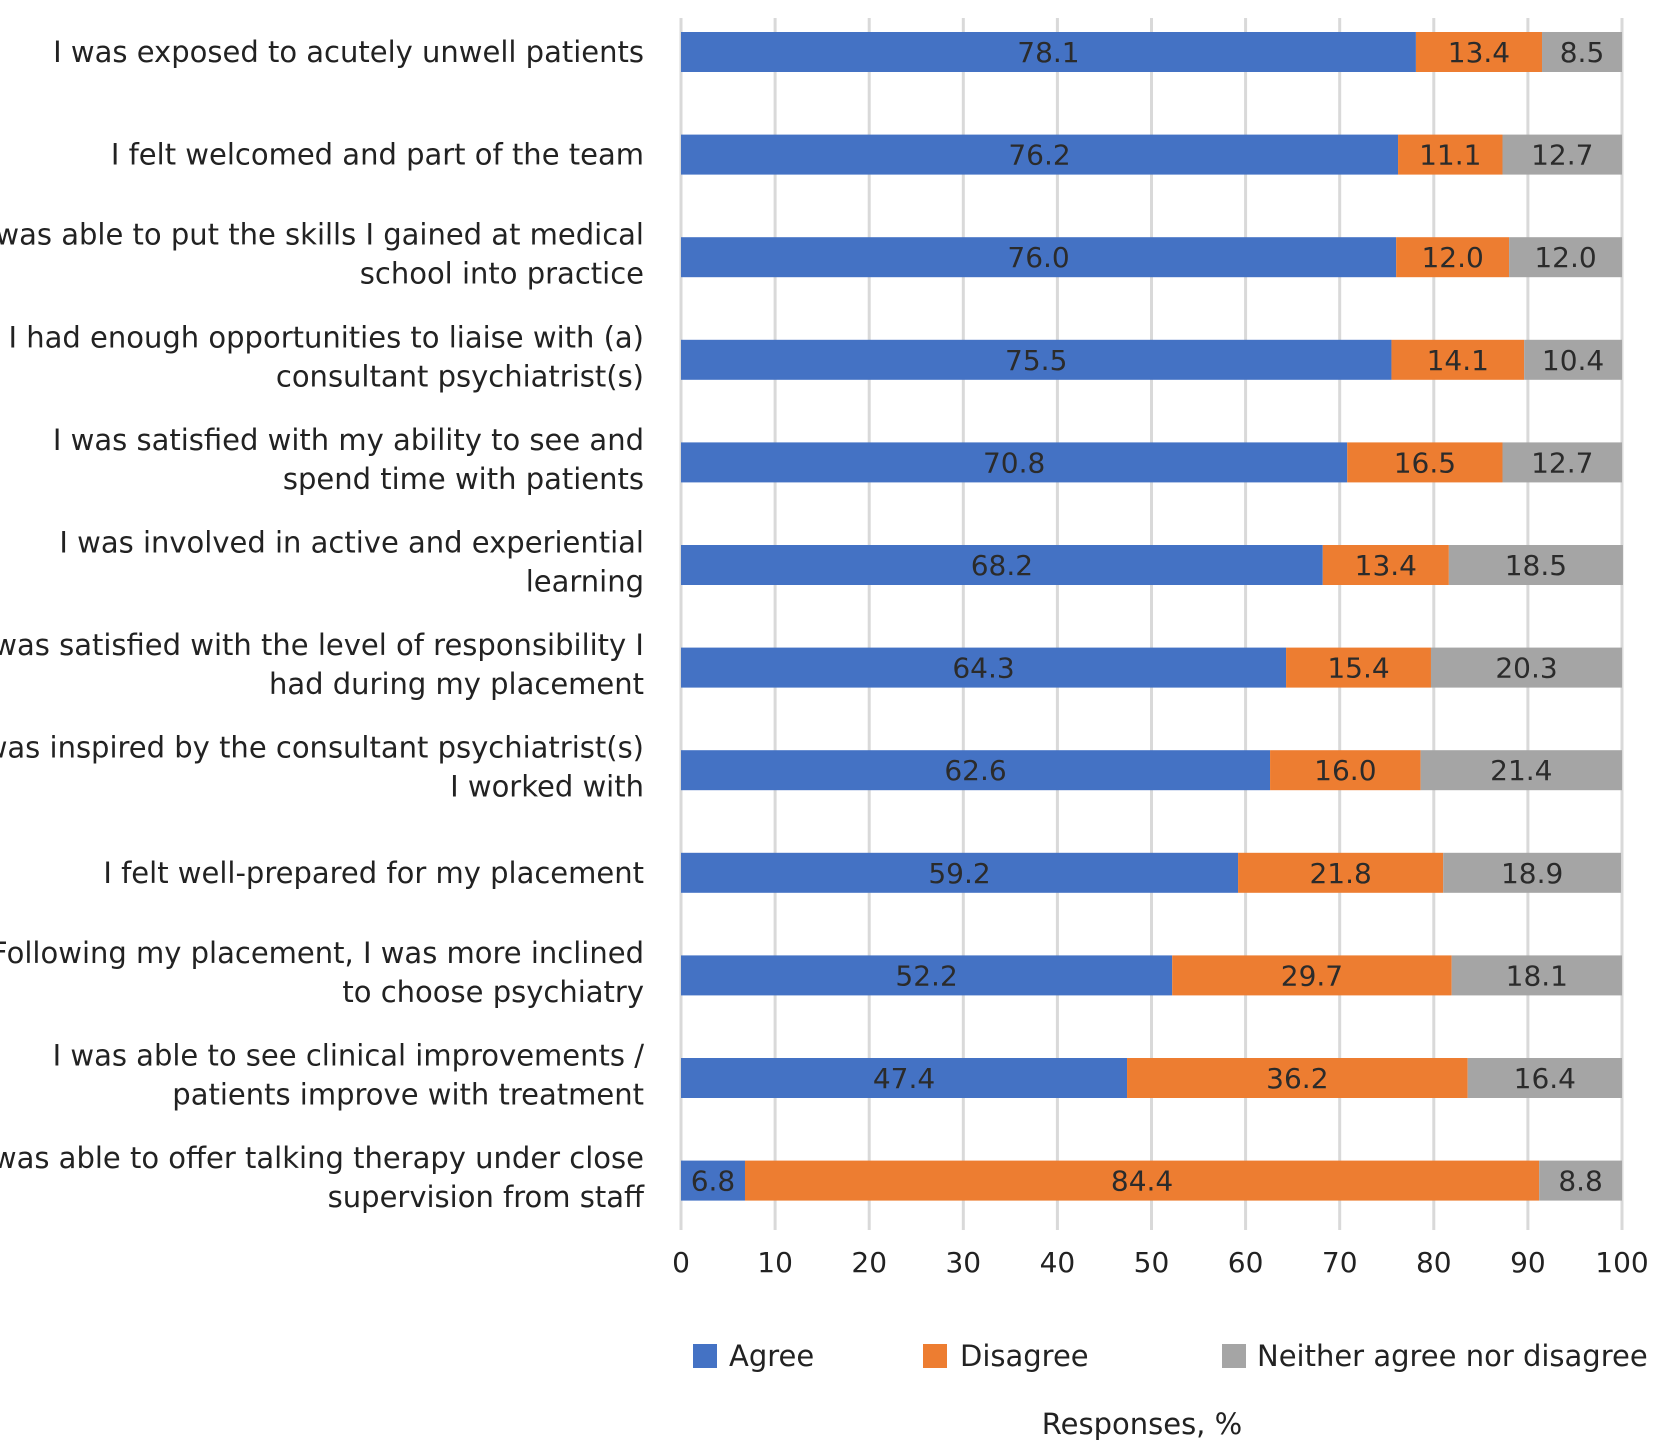 The width and height of the screenshot is (1658, 1442). What do you see at coordinates (1434, 1262) in the screenshot?
I see `x-tick-label-80: 80` at bounding box center [1434, 1262].